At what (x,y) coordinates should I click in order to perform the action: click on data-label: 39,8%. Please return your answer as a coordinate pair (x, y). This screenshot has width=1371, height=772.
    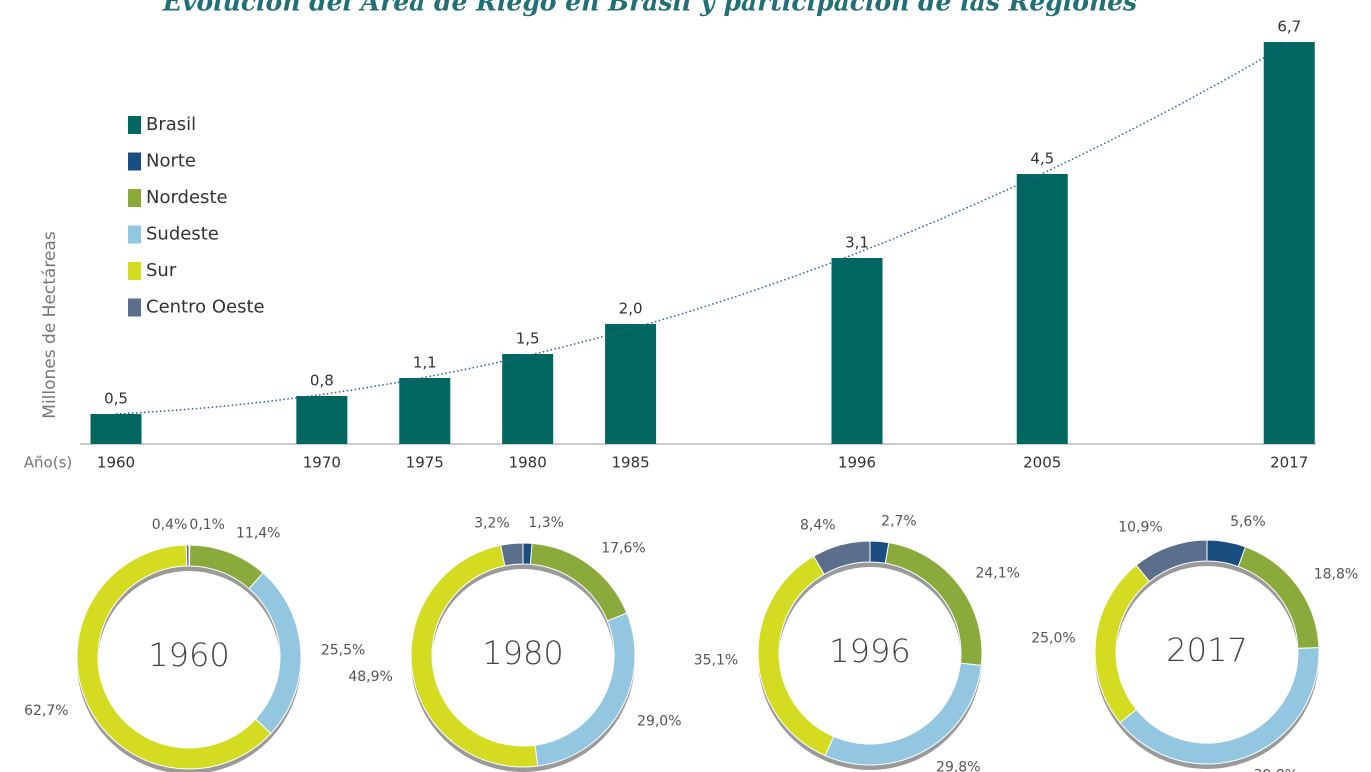
    Looking at the image, I should click on (1276, 769).